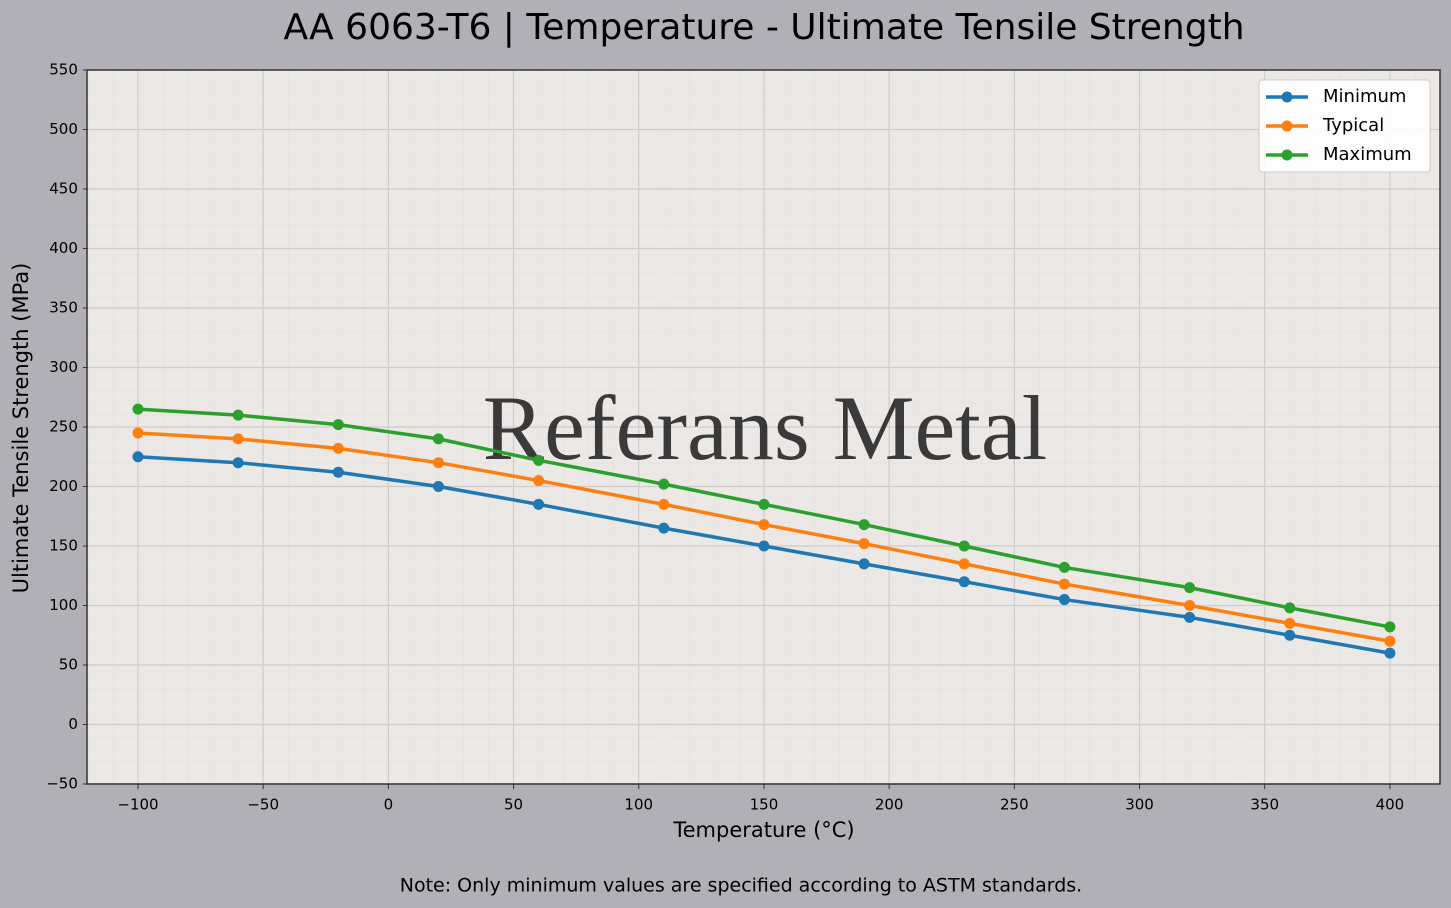 The height and width of the screenshot is (908, 1451). What do you see at coordinates (63, 427) in the screenshot?
I see `y-tick-label: 250` at bounding box center [63, 427].